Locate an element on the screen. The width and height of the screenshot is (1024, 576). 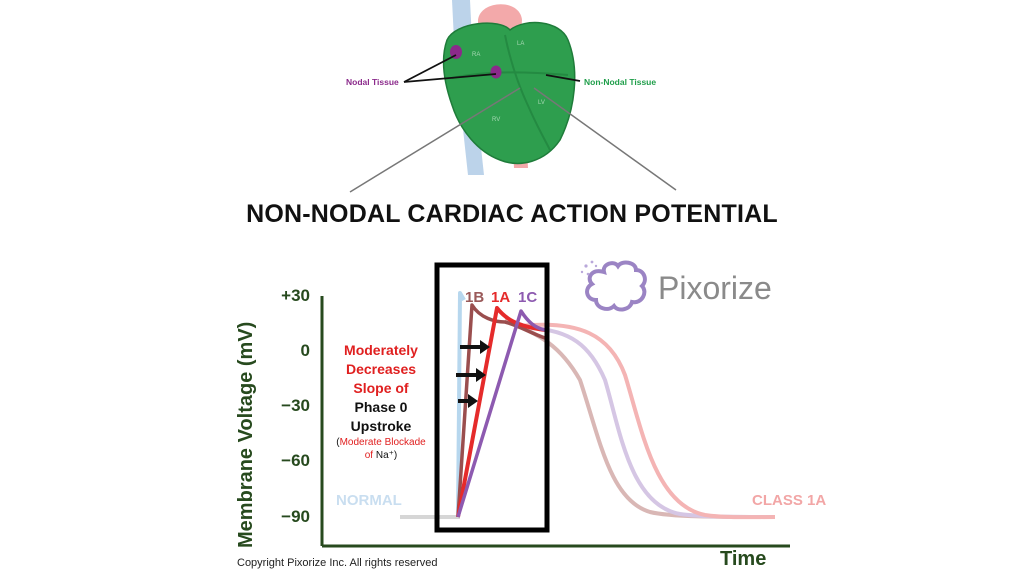
phase0-highlight-box is located at coordinates (492, 397).